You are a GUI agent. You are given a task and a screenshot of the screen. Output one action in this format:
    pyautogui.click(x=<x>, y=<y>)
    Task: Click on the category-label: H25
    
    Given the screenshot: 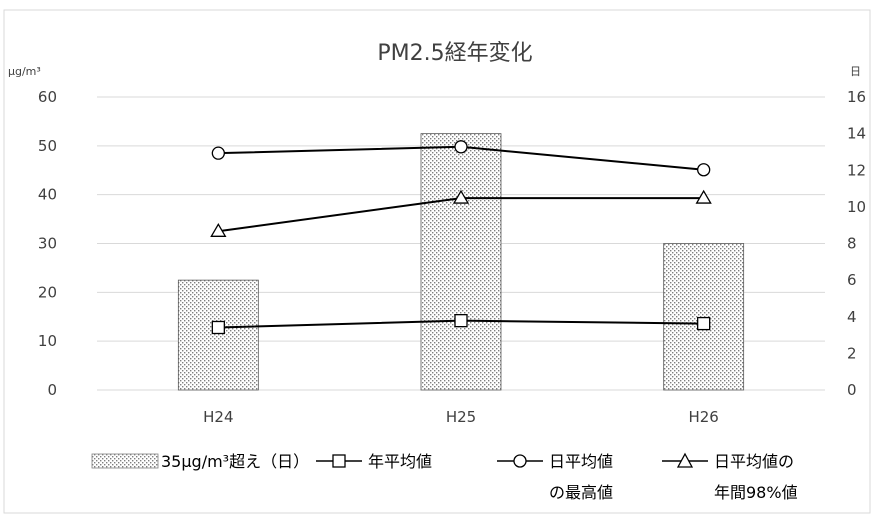 What is the action you would take?
    pyautogui.click(x=461, y=417)
    